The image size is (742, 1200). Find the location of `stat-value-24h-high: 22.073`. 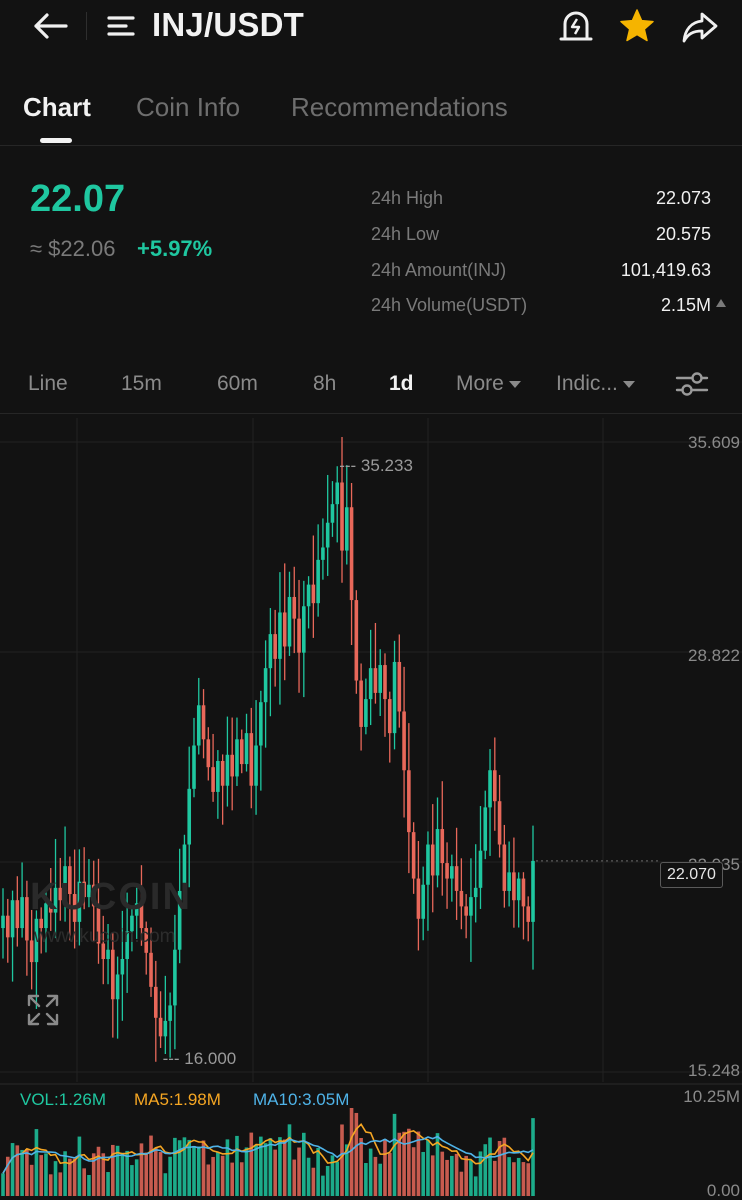

stat-value-24h-high: 22.073 is located at coordinates (683, 198).